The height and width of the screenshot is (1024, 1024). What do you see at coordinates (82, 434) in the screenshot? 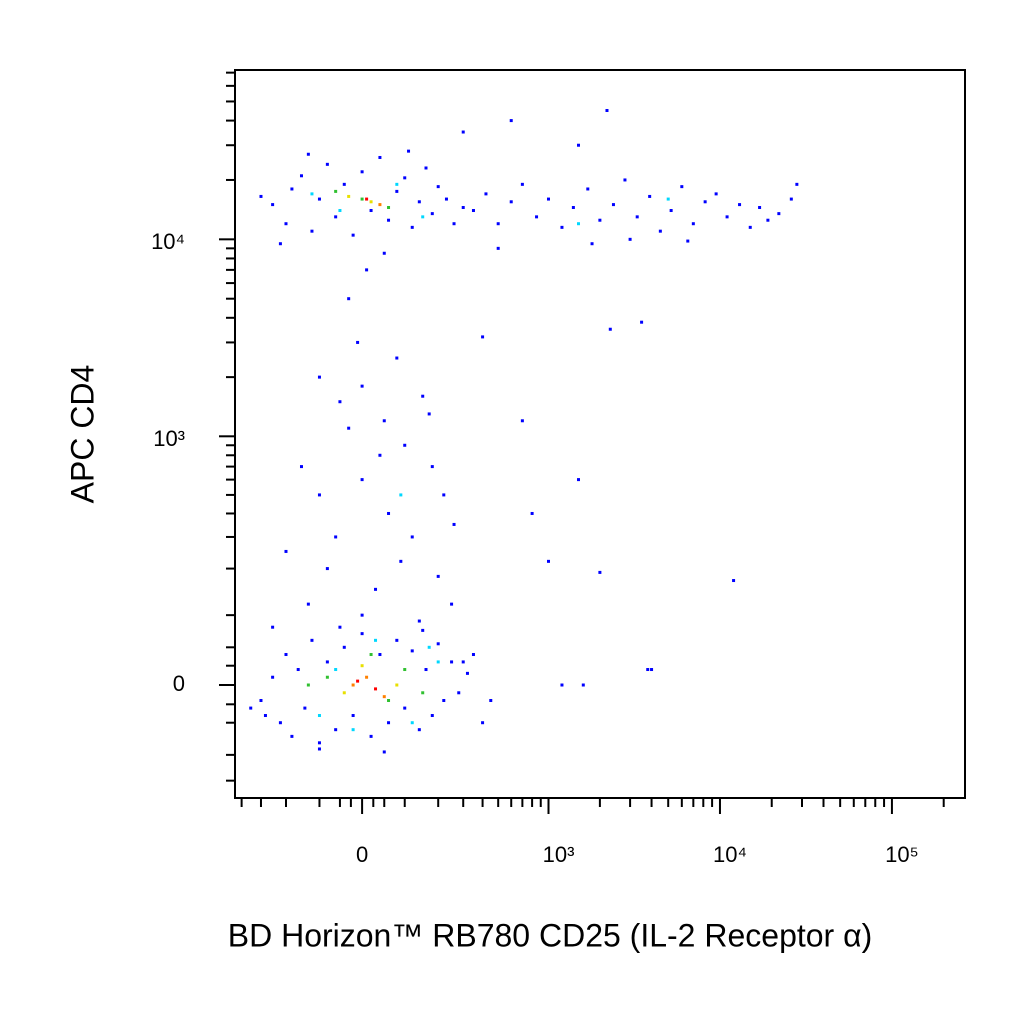
I see `y-axis-label: APC CD4` at bounding box center [82, 434].